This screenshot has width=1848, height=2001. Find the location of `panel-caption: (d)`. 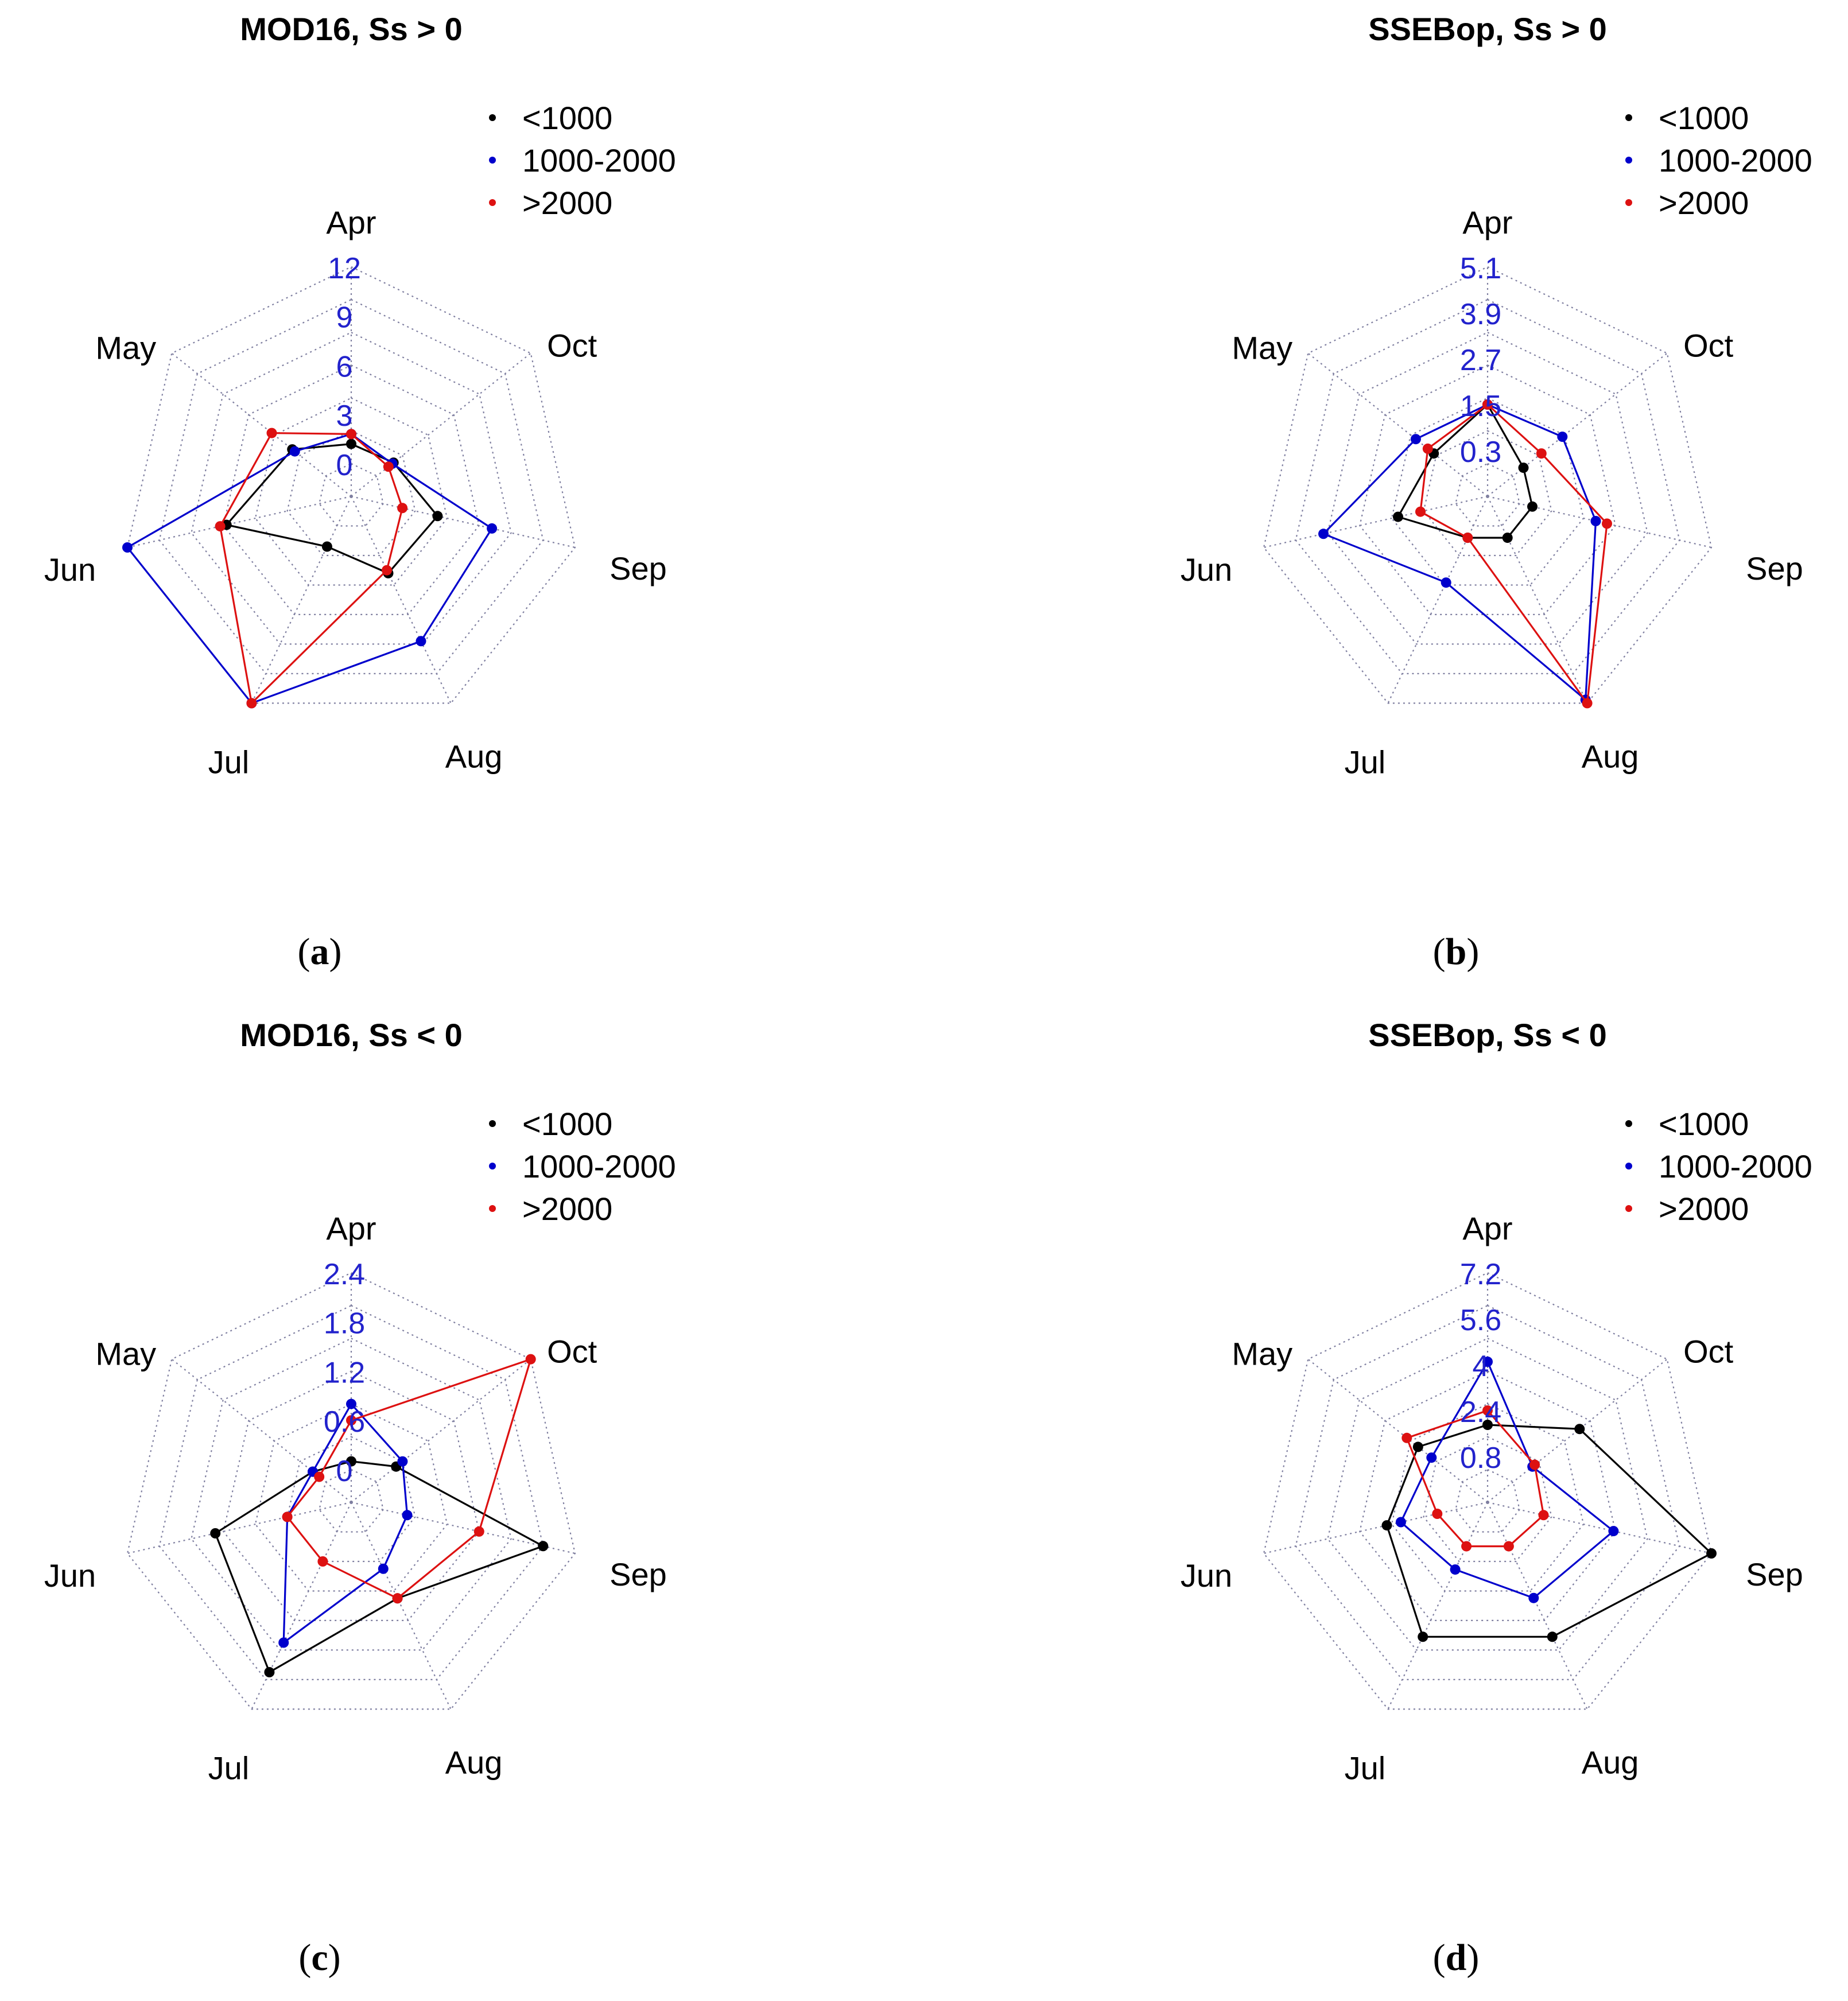

panel-caption: (d) is located at coordinates (1456, 1958).